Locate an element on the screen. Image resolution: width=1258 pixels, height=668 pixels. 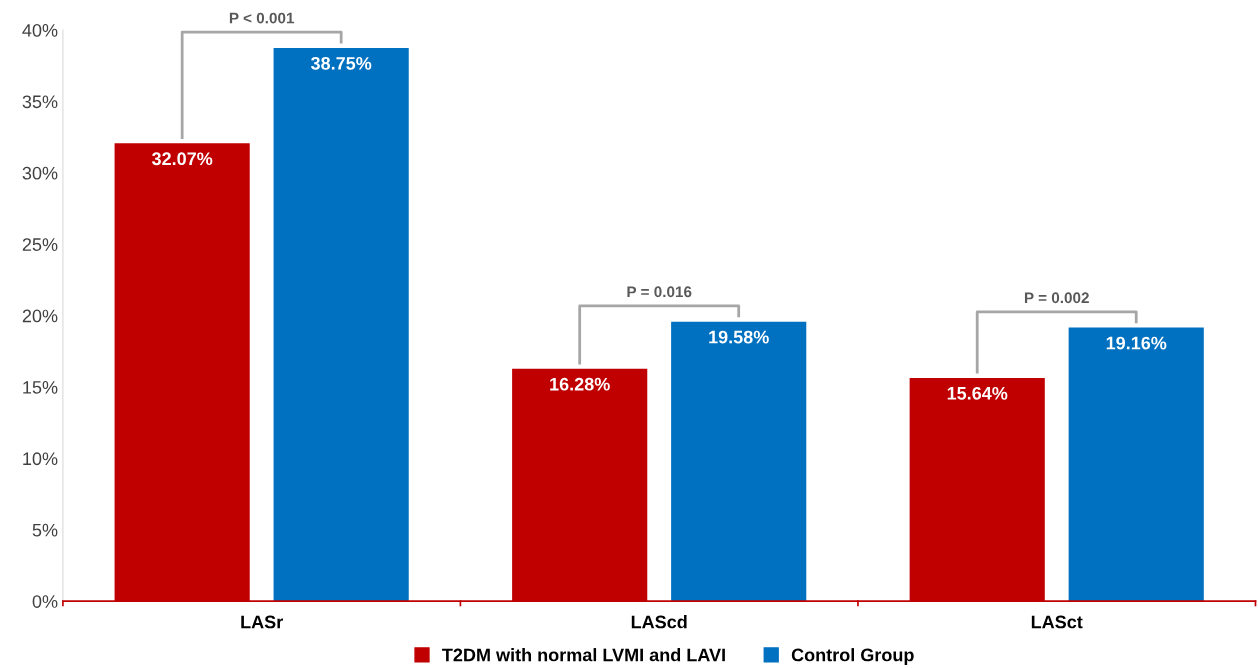
y-tick-label: 35% is located at coordinates (40, 102).